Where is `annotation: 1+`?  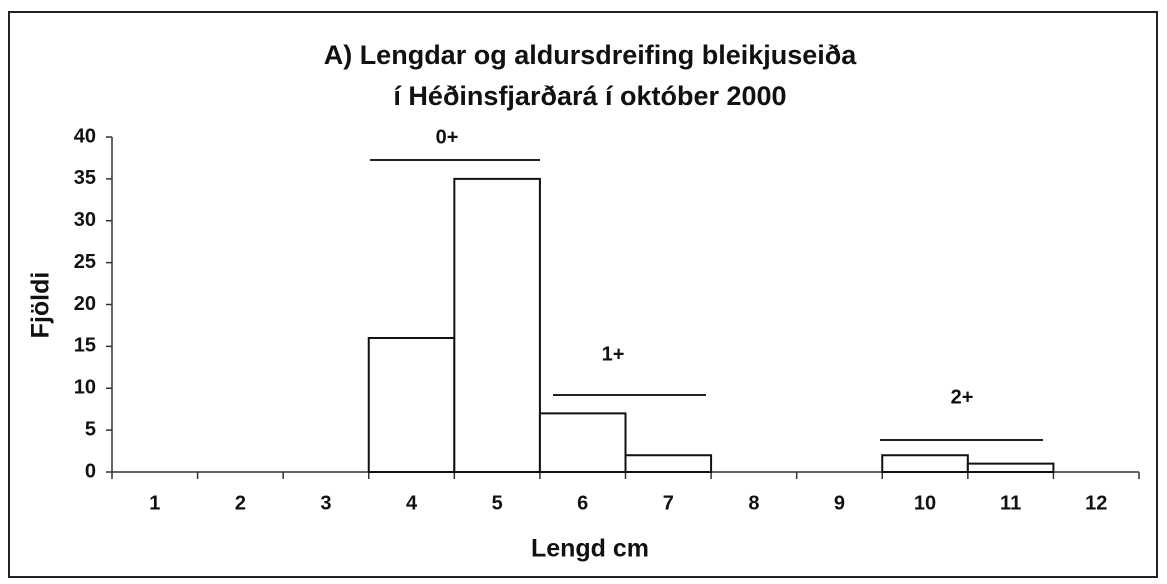
annotation: 1+ is located at coordinates (613, 354).